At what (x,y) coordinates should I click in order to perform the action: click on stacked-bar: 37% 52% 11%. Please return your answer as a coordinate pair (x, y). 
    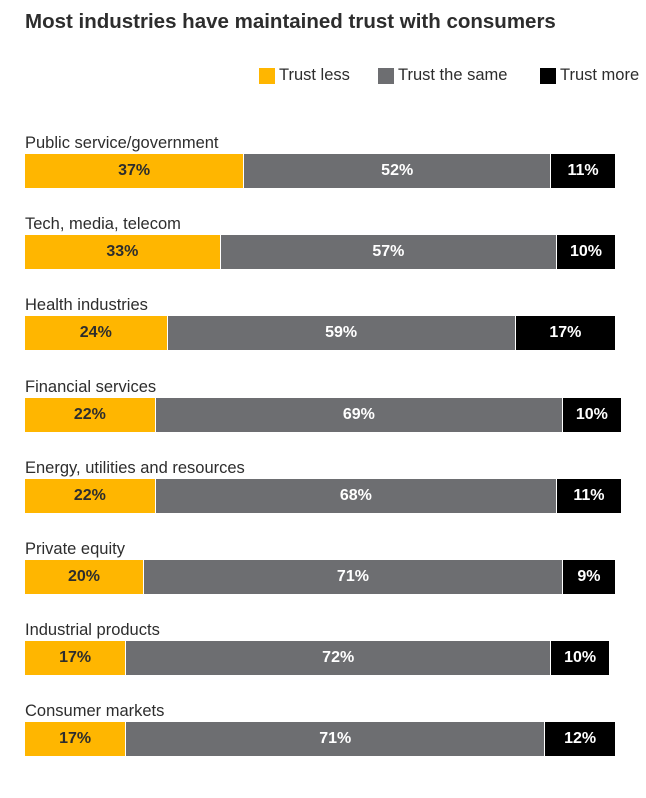
    Looking at the image, I should click on (320, 171).